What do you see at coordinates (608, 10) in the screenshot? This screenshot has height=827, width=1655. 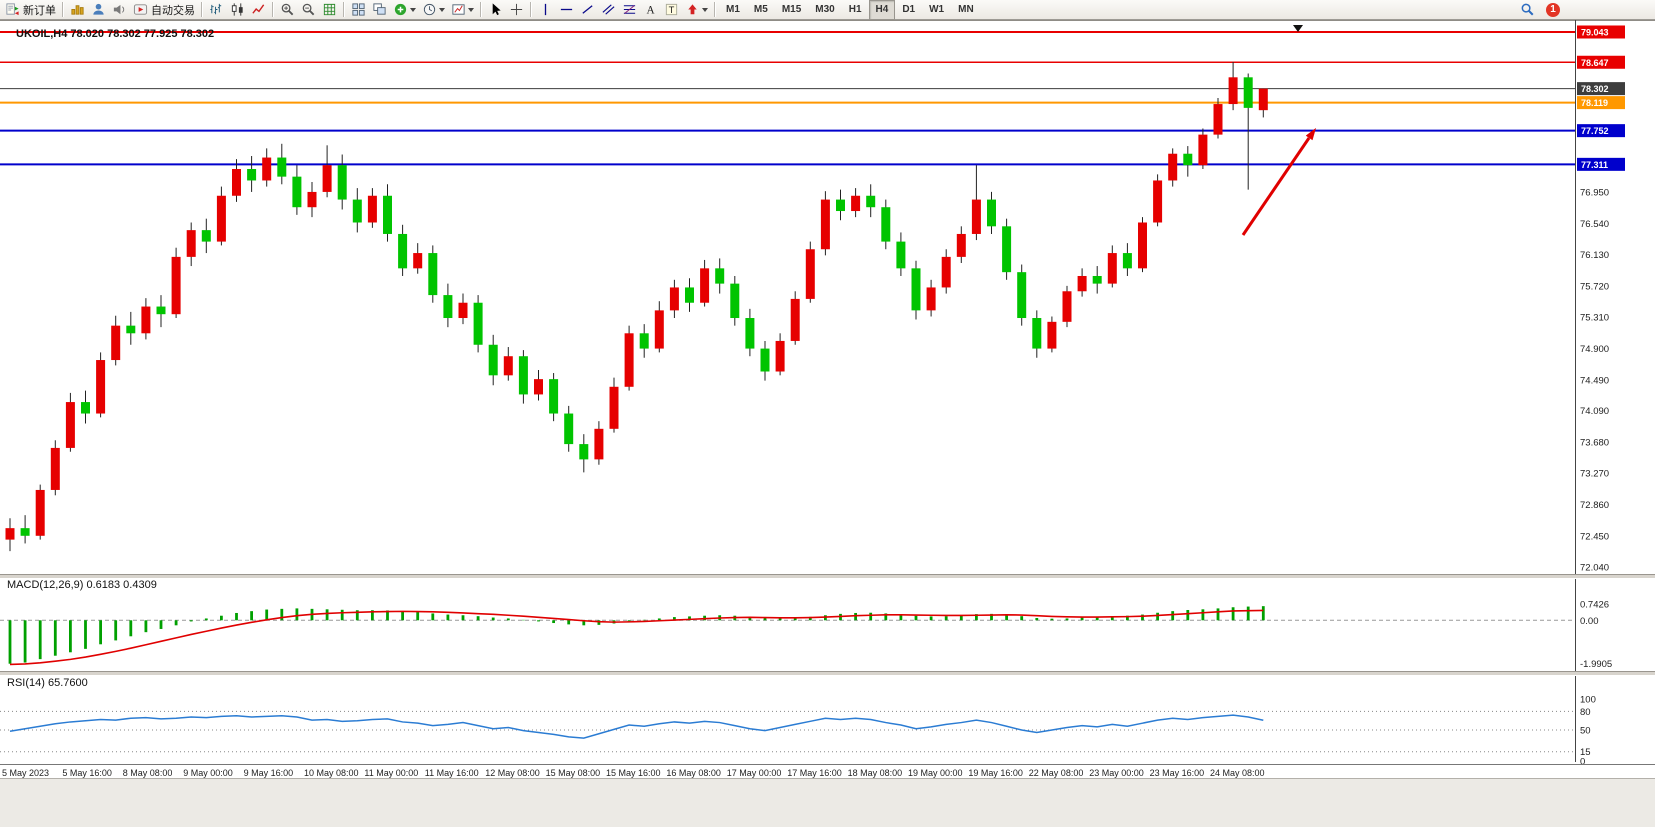 I see `channel-button` at bounding box center [608, 10].